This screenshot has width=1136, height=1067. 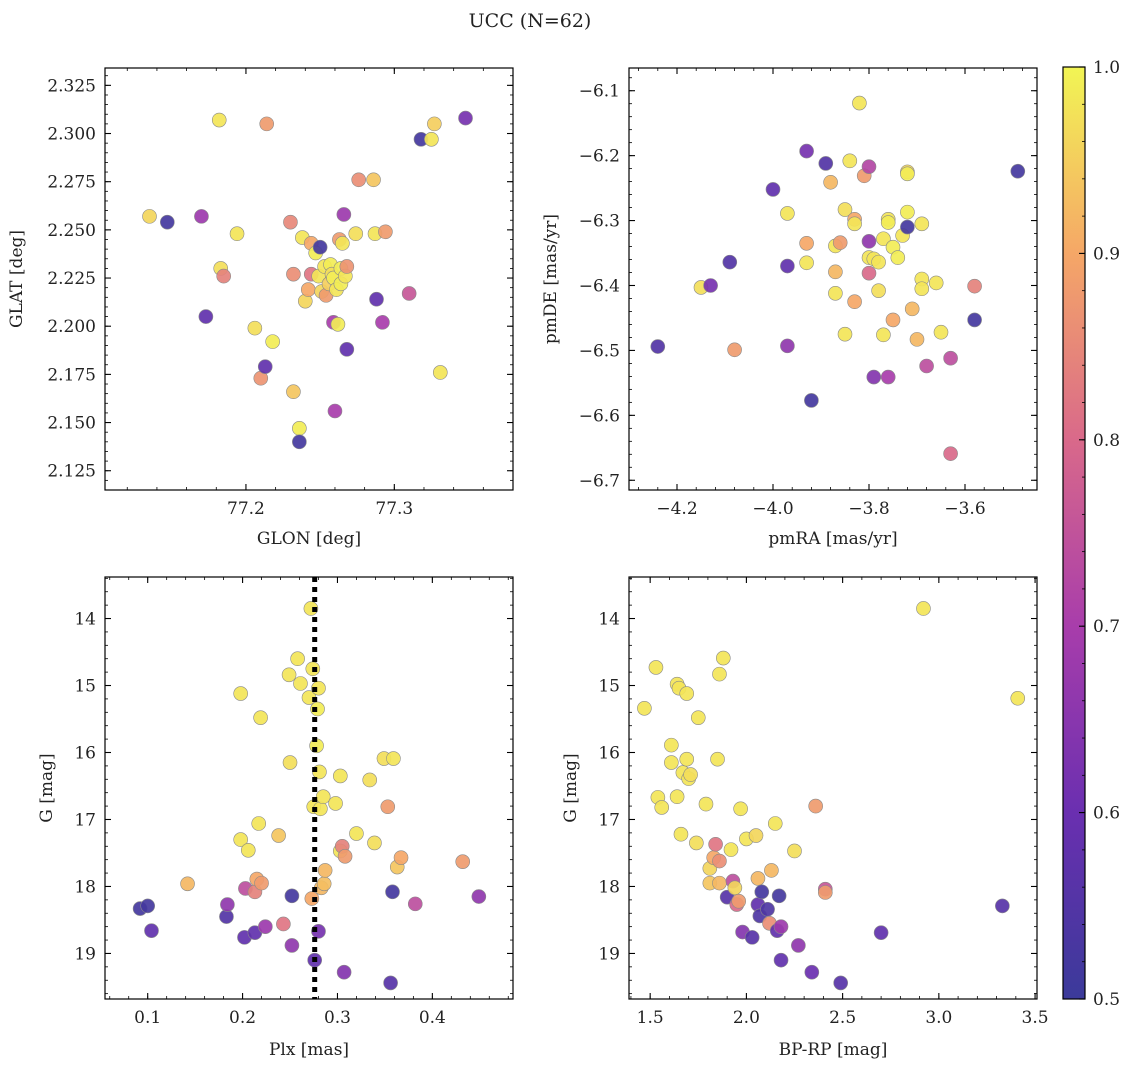 What do you see at coordinates (772, 509) in the screenshot?
I see `x-tick-label: −4.0` at bounding box center [772, 509].